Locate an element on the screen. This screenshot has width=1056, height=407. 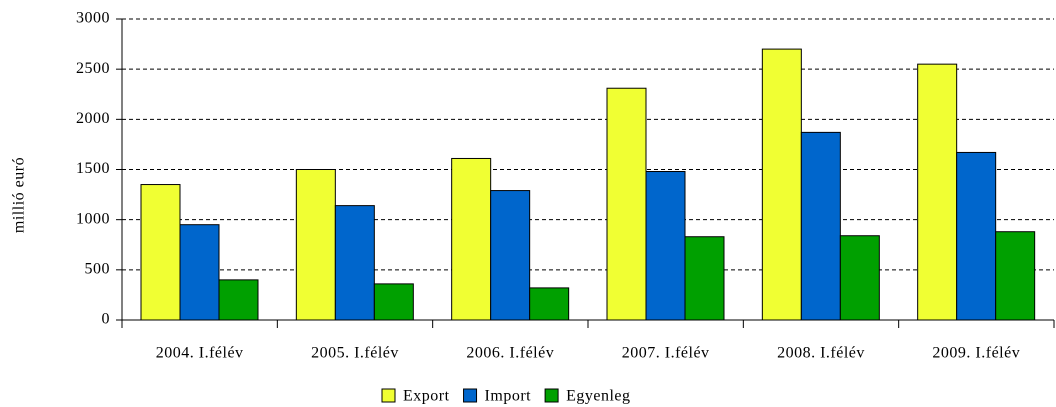
legend-label: Import is located at coordinates (508, 396).